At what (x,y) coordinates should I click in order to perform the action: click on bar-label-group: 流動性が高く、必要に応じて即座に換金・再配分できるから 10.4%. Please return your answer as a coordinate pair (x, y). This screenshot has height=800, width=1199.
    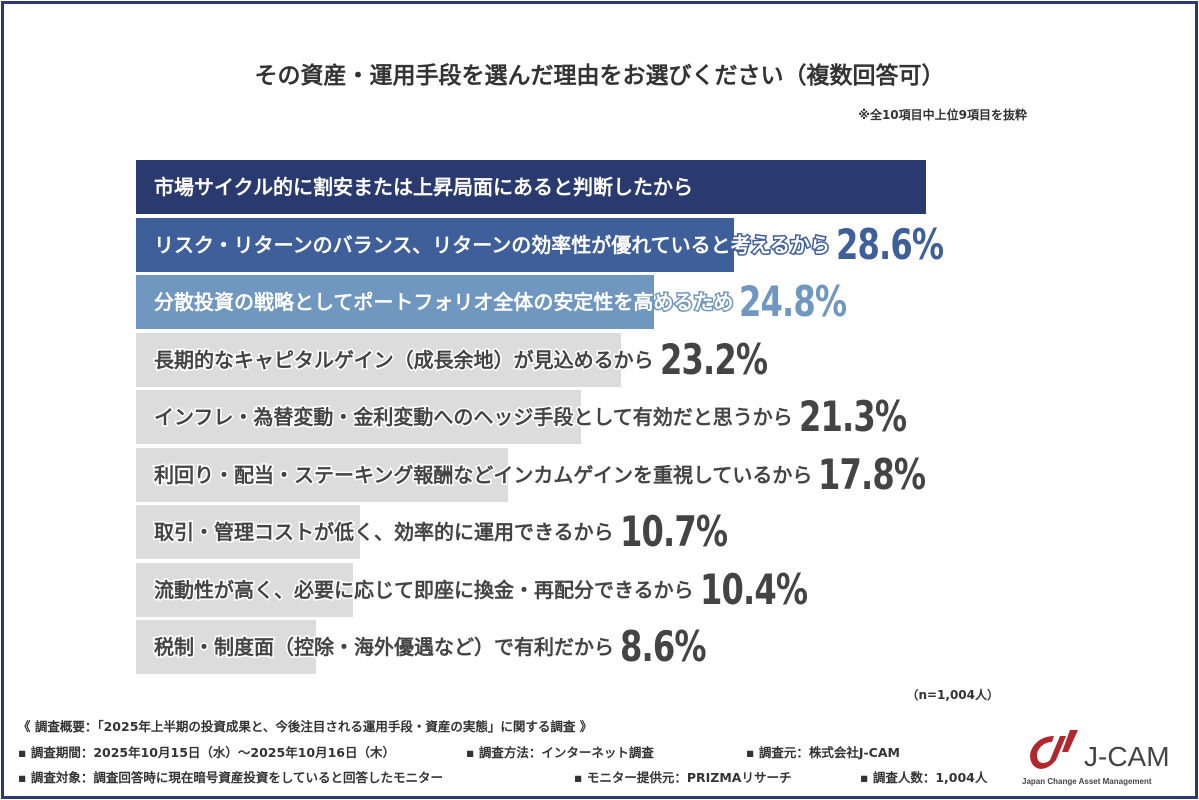
    Looking at the image, I should click on (489, 590).